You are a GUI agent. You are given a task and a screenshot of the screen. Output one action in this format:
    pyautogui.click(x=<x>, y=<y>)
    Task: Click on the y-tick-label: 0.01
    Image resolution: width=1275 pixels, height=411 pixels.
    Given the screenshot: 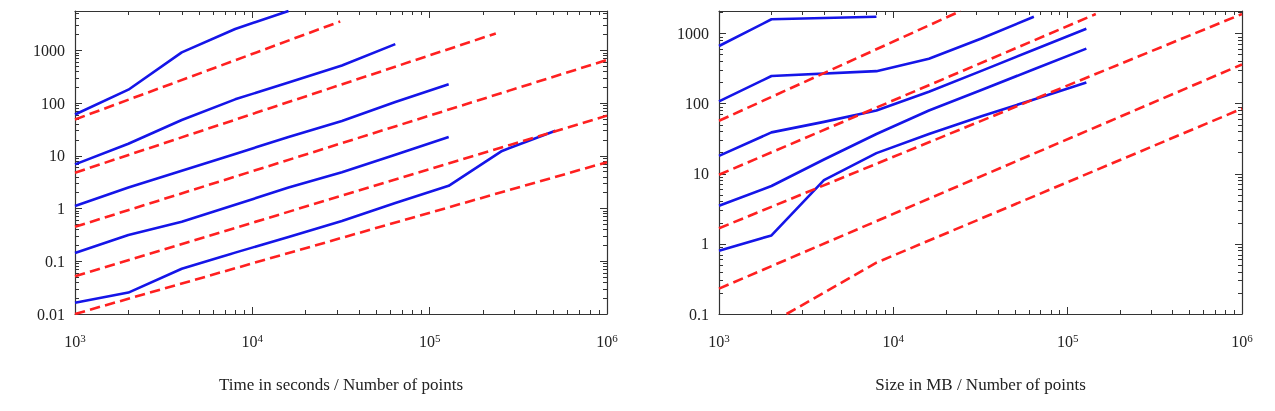 What is the action you would take?
    pyautogui.click(x=51, y=314)
    